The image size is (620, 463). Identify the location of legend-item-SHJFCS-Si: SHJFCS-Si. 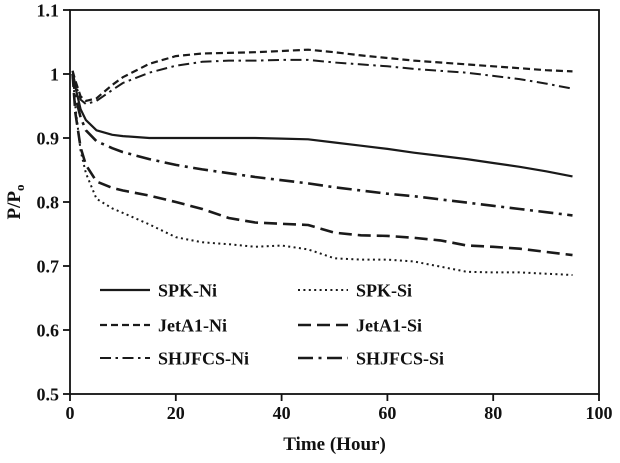
(371, 358).